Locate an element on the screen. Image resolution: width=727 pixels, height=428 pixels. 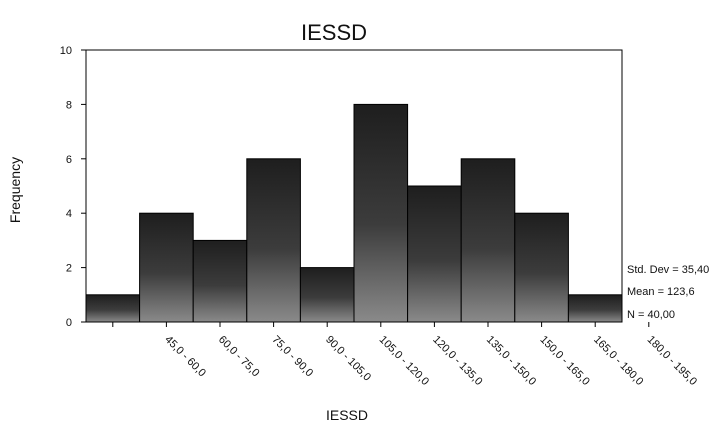
y-axis-label: Frequency is located at coordinates (15, 190).